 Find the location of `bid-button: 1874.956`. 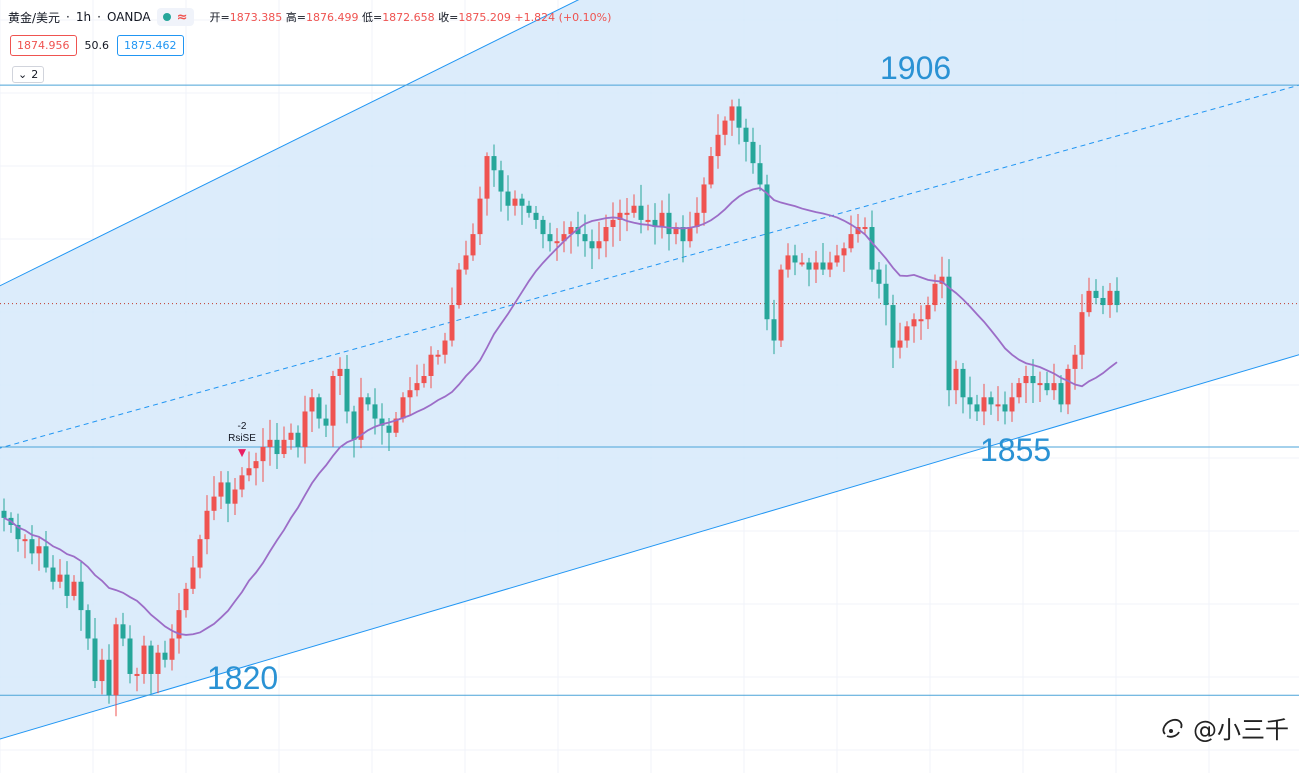

bid-button: 1874.956 is located at coordinates (43, 45).